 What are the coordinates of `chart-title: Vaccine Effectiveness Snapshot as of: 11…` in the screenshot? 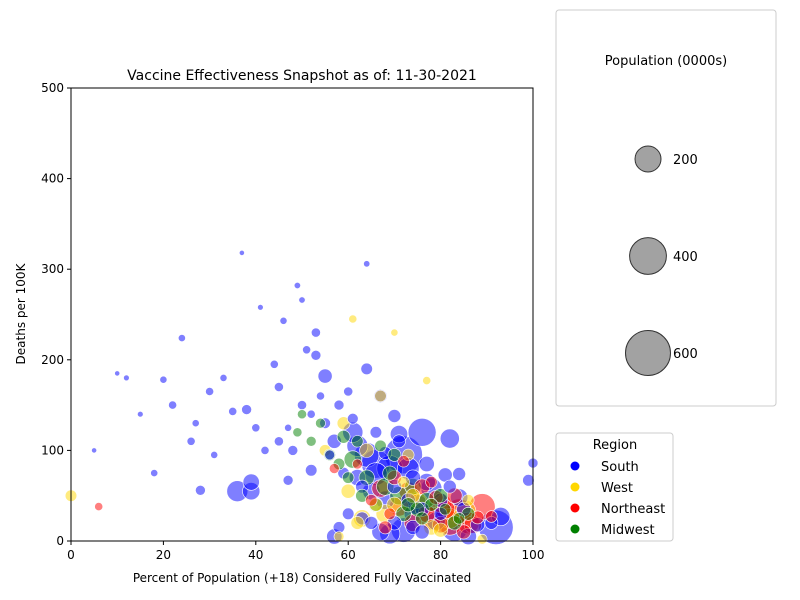 It's located at (302, 76).